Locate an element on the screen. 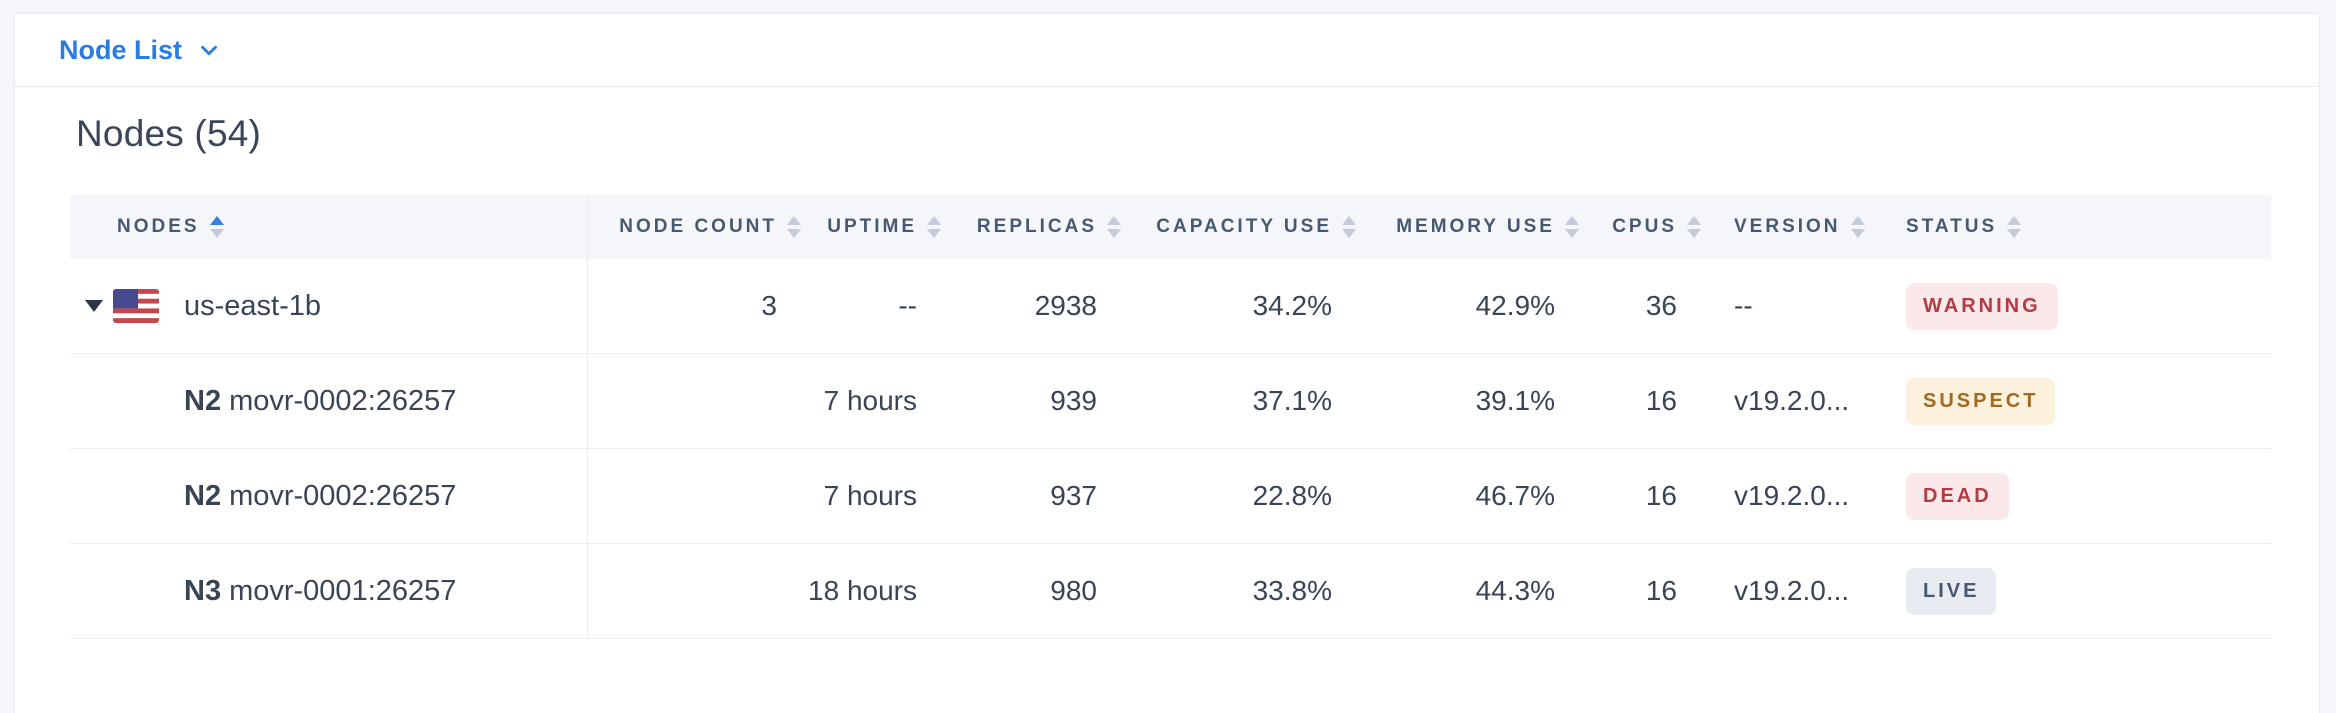  column-header-version: VERSION is located at coordinates (1784, 227).